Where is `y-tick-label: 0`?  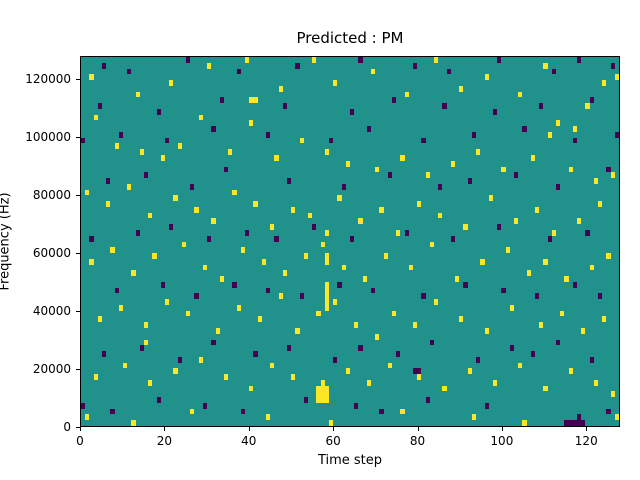 y-tick-label: 0 is located at coordinates (67, 427).